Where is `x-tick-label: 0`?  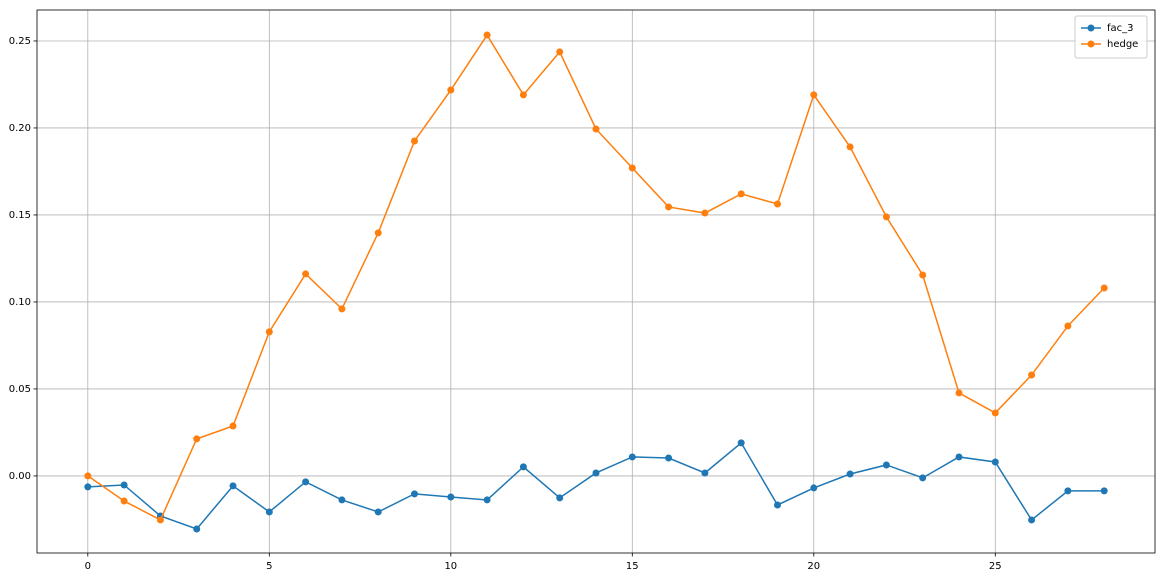
x-tick-label: 0 is located at coordinates (88, 566).